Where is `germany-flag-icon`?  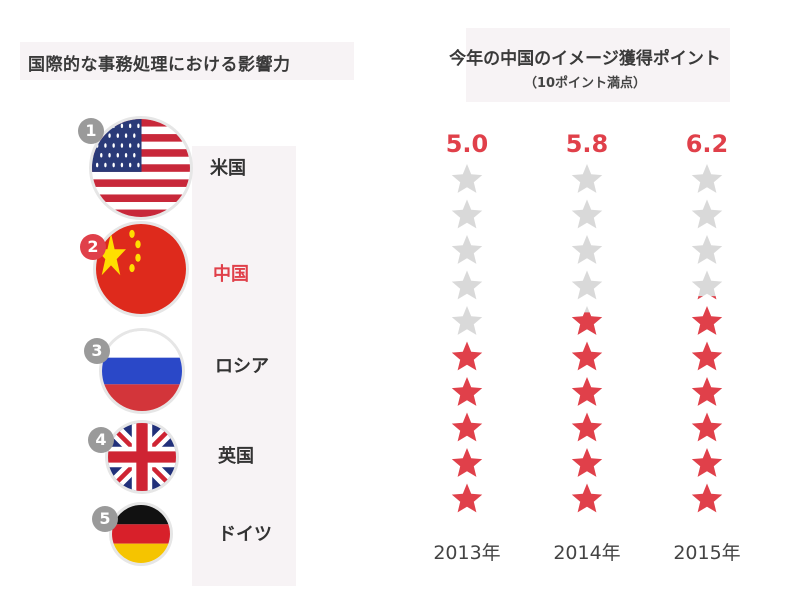
germany-flag-icon is located at coordinates (141, 534).